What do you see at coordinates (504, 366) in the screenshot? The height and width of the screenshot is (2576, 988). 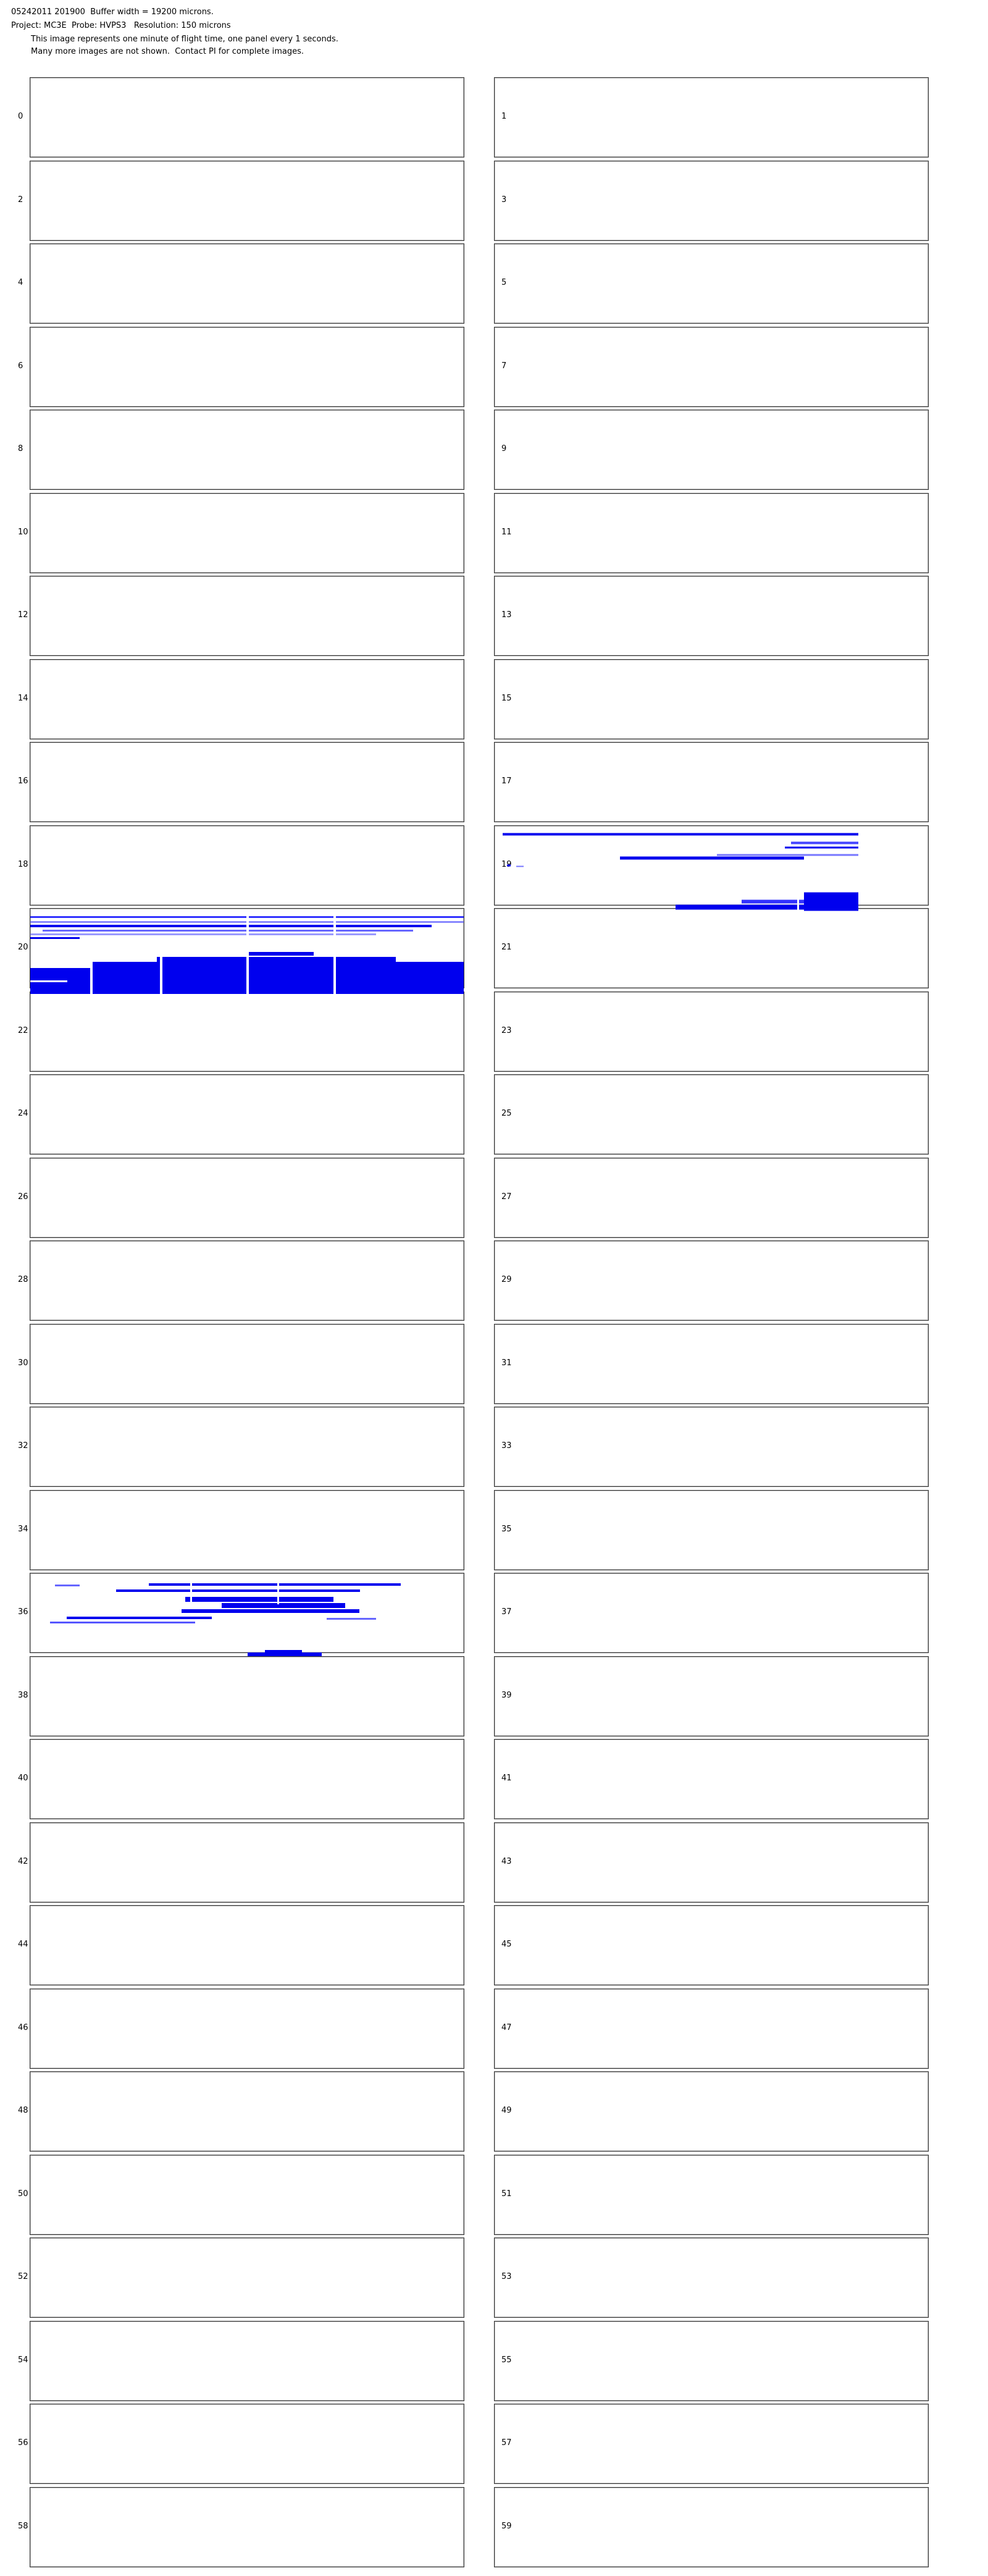 I see `panel-label: 7` at bounding box center [504, 366].